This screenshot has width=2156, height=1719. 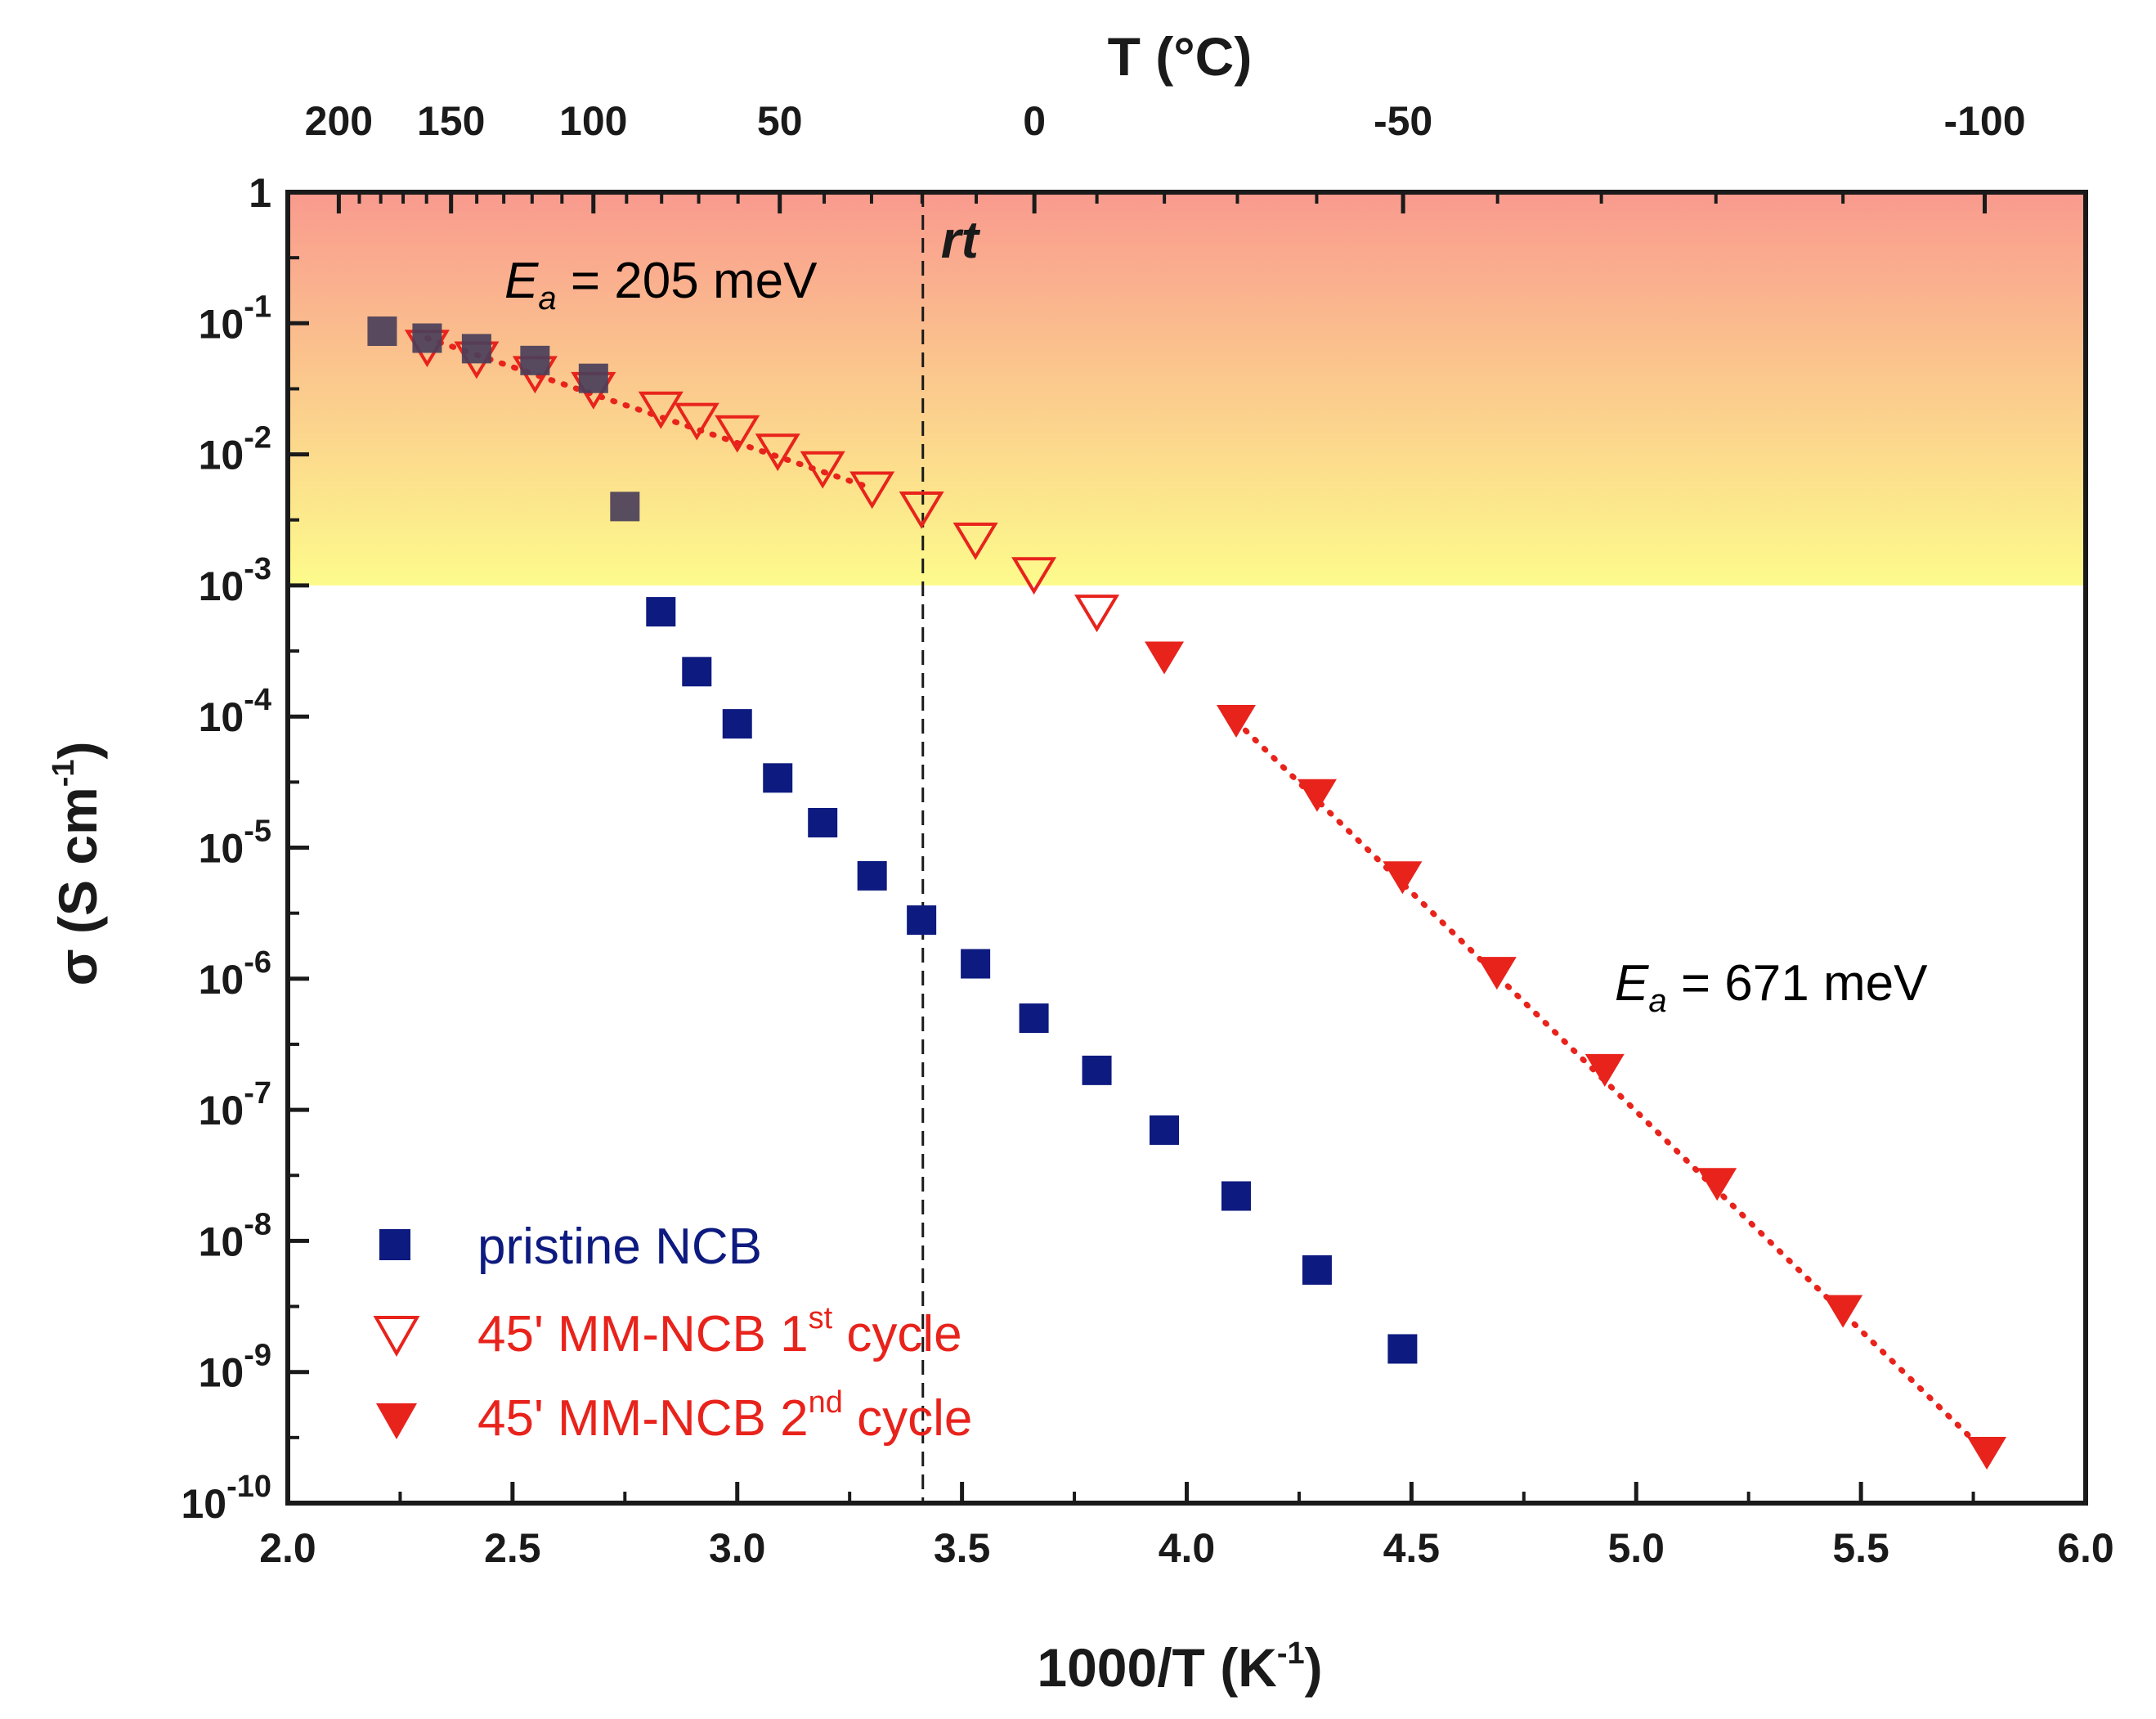 What do you see at coordinates (1657, 1001) in the screenshot?
I see `annot-2-sub: a` at bounding box center [1657, 1001].